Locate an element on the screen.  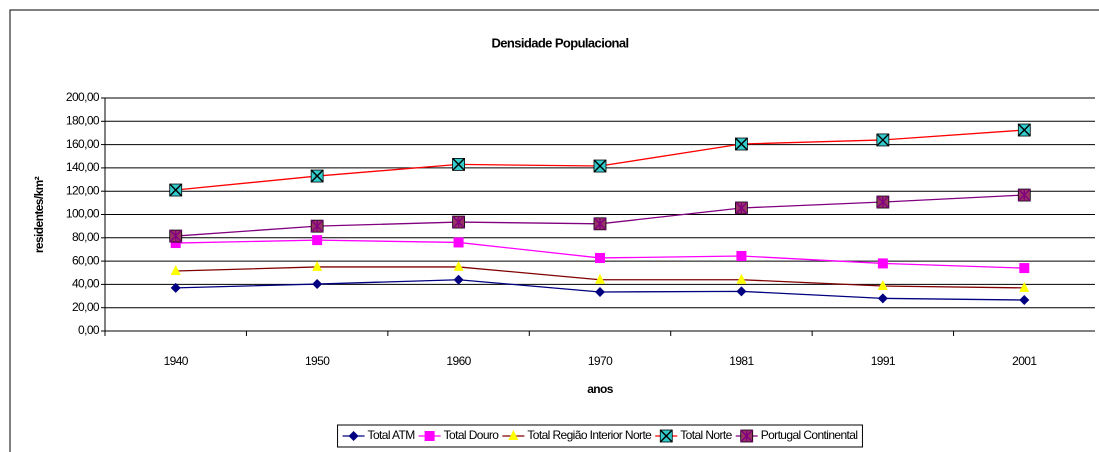
x-axis-title: anos is located at coordinates (600, 389).